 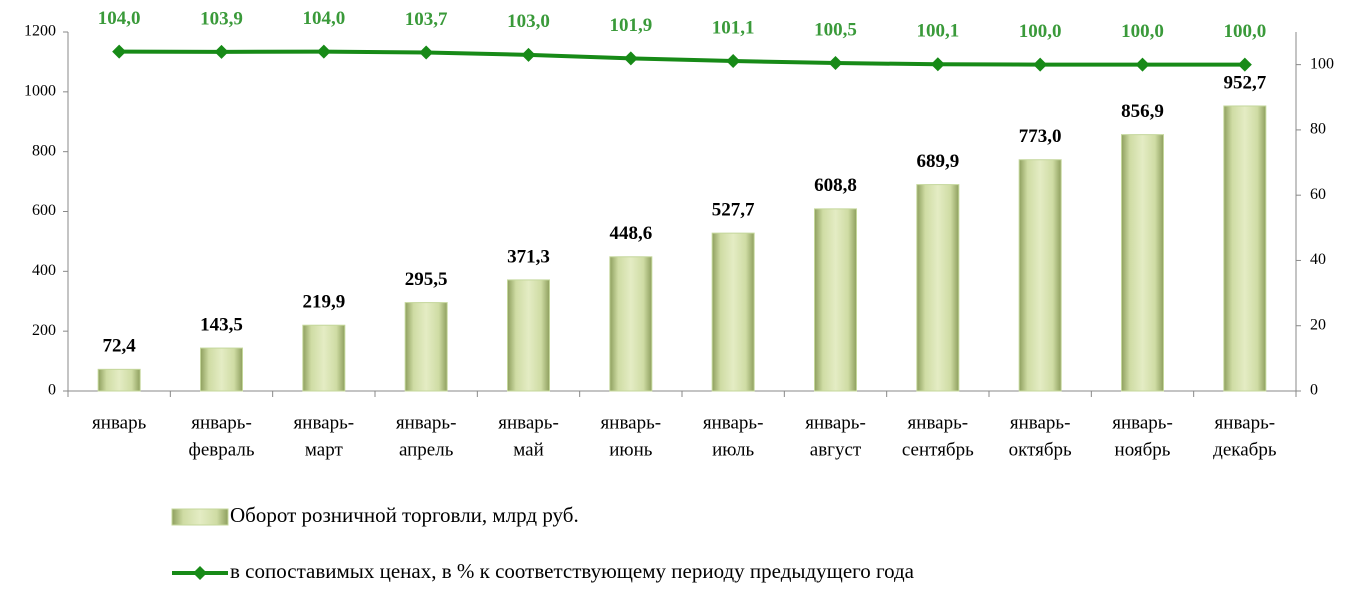 What do you see at coordinates (733, 27) in the screenshot?
I see `line-value-label: 101,1` at bounding box center [733, 27].